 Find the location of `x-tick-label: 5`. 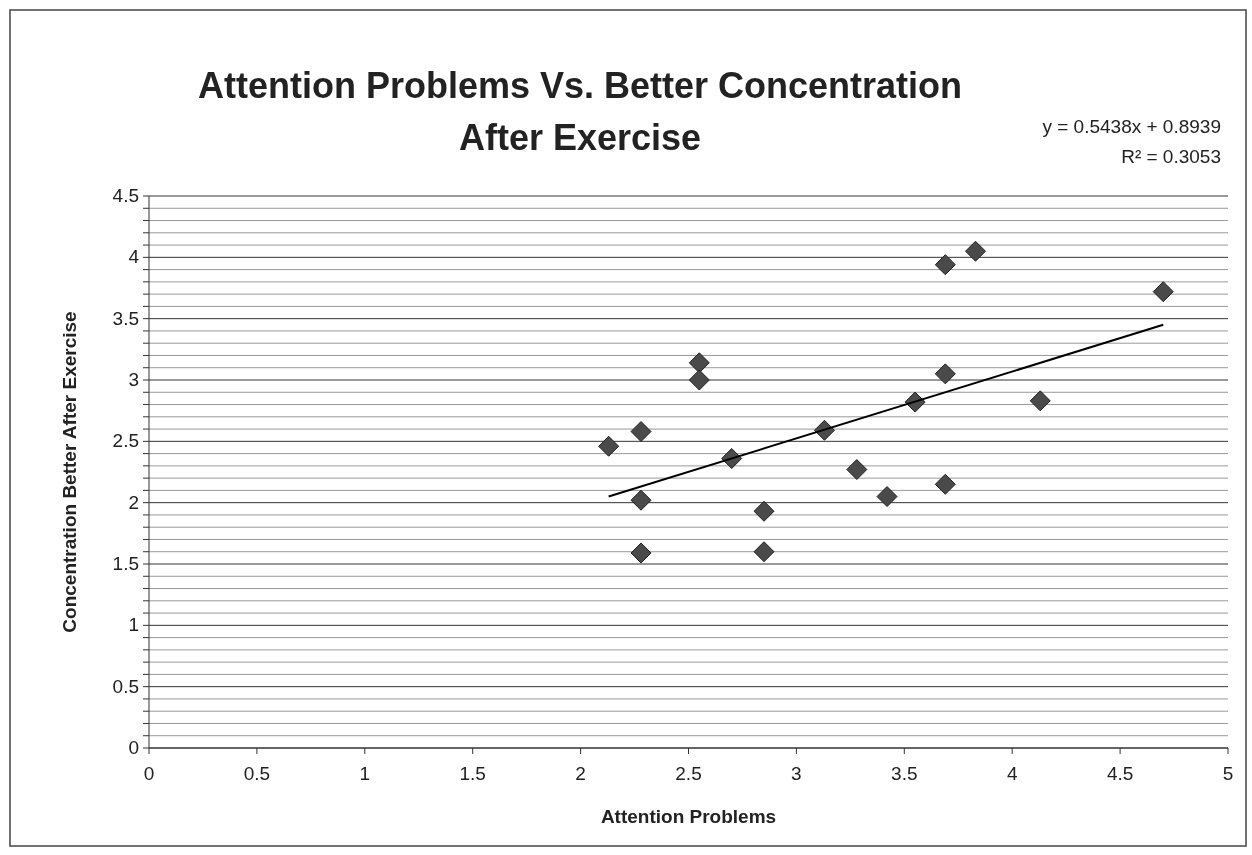

x-tick-label: 5 is located at coordinates (1228, 773).